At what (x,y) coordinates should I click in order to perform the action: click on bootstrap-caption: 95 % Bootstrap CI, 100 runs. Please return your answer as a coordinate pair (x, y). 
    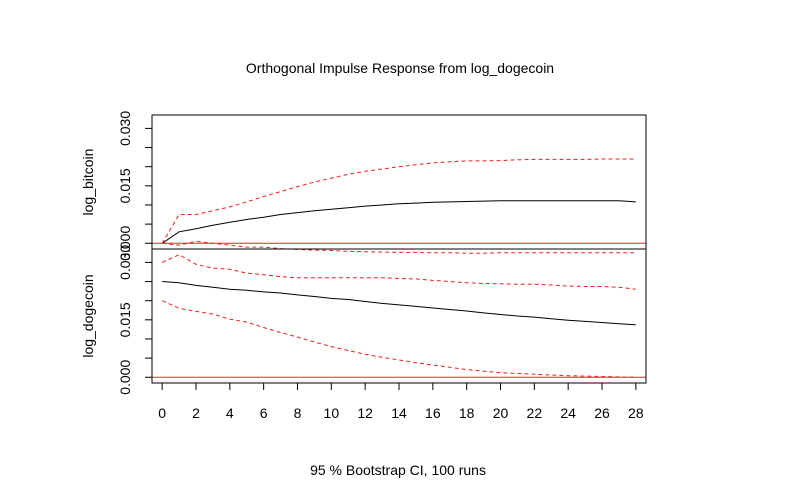
    Looking at the image, I should click on (398, 470).